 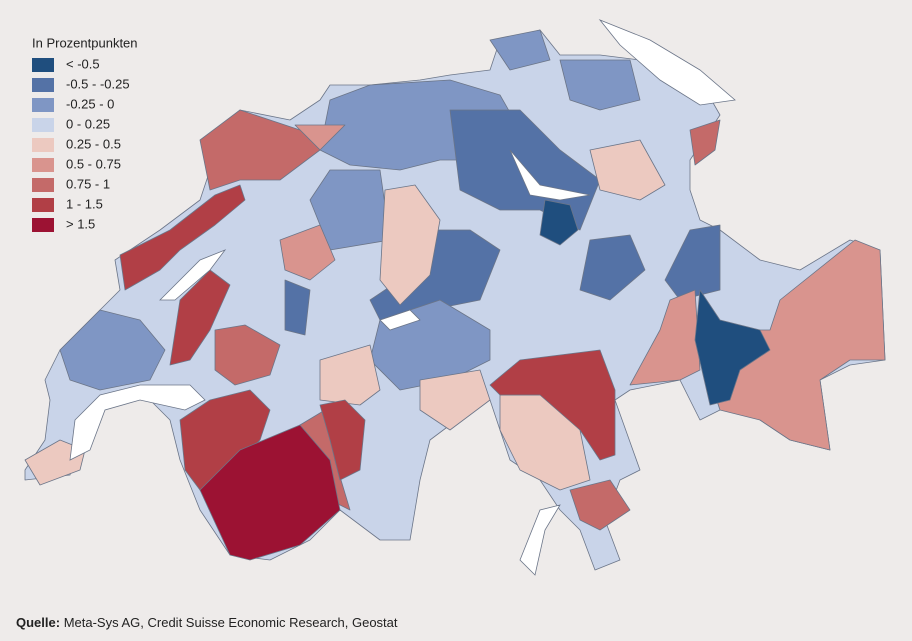 What do you see at coordinates (93, 163) in the screenshot?
I see `legend-label: 0.5 - 0.75` at bounding box center [93, 163].